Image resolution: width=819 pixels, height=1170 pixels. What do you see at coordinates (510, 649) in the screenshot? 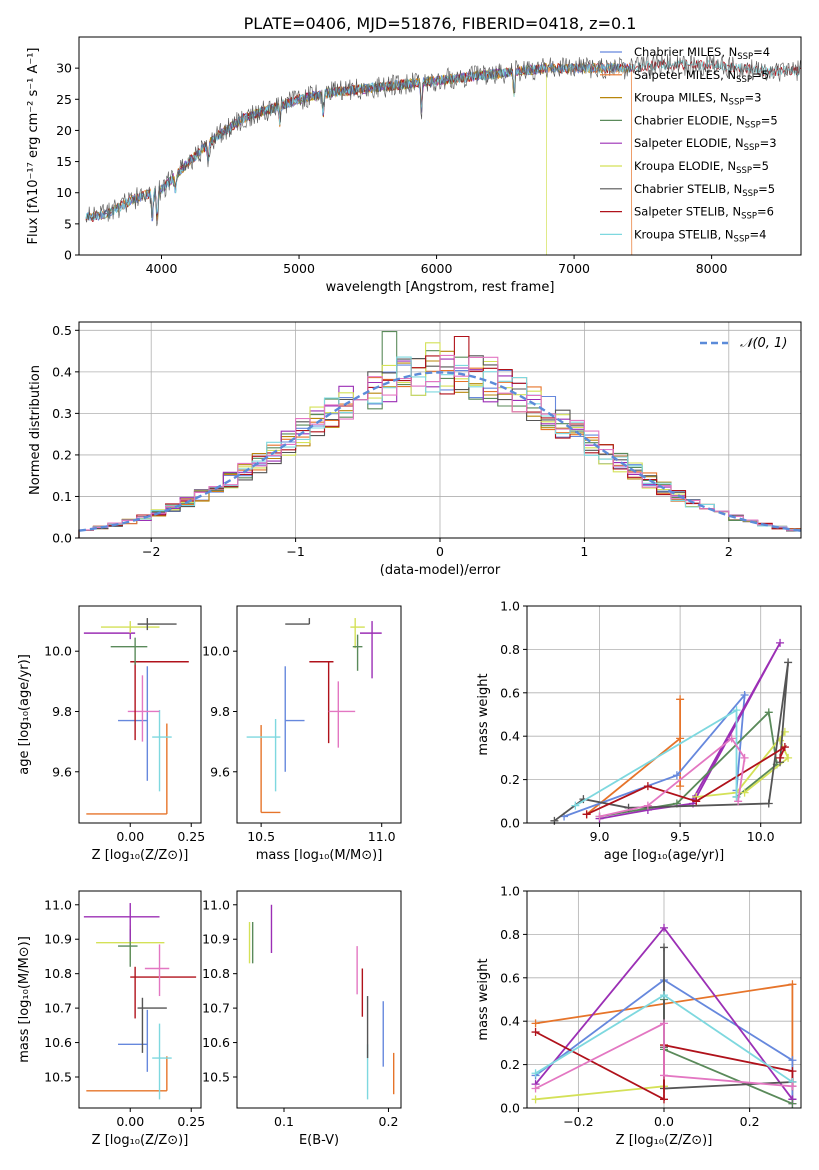
I see `y-tick-label: 0.8` at bounding box center [510, 649].